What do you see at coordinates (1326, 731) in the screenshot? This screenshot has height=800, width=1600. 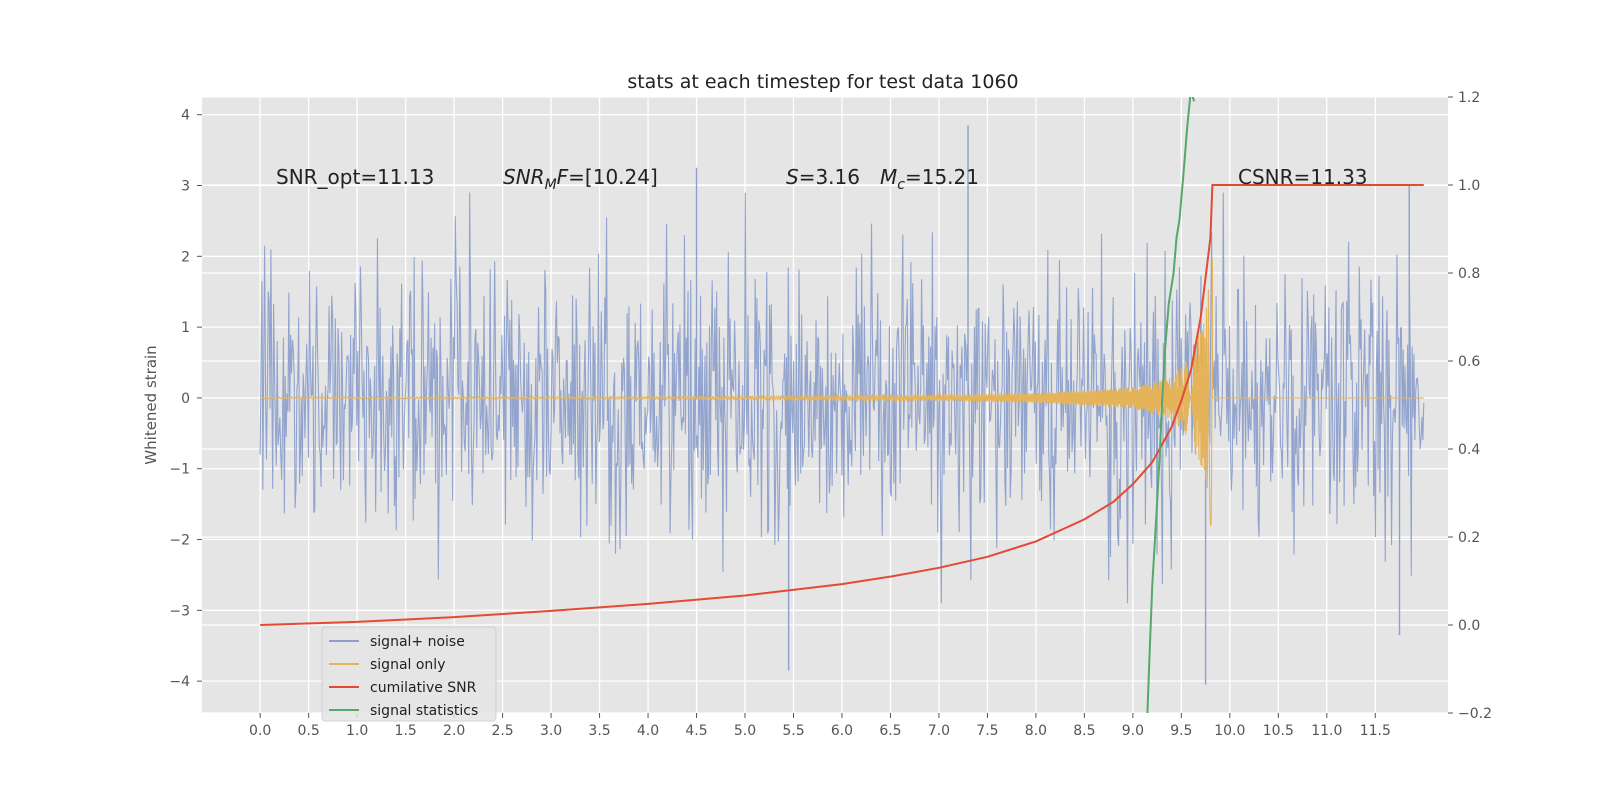 I see `x-tick-label: 11.0` at bounding box center [1326, 731].